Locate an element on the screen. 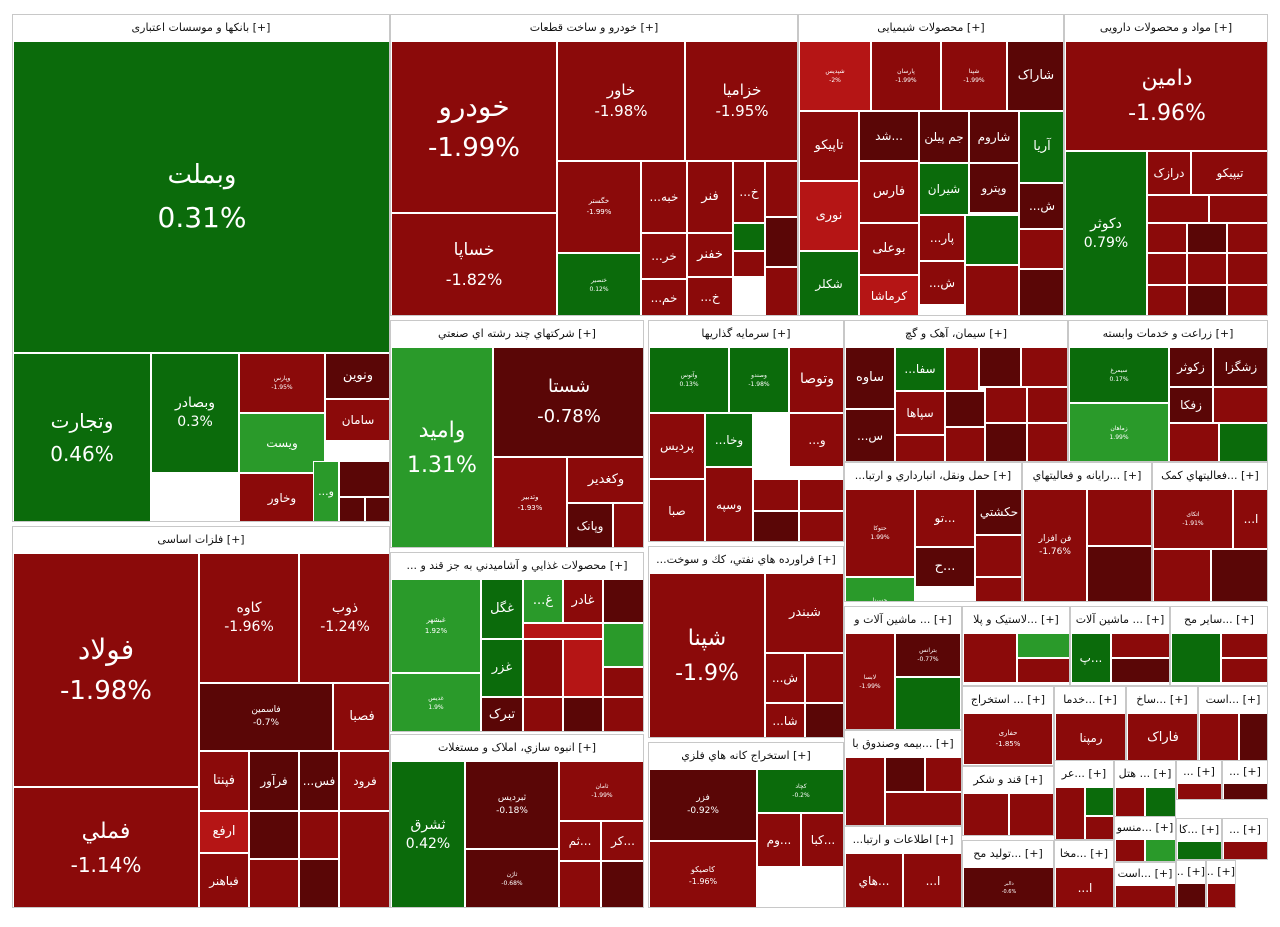 This screenshot has height=927, width=1280. stock-tile: خنصیر 0.12% is located at coordinates (599, 284).